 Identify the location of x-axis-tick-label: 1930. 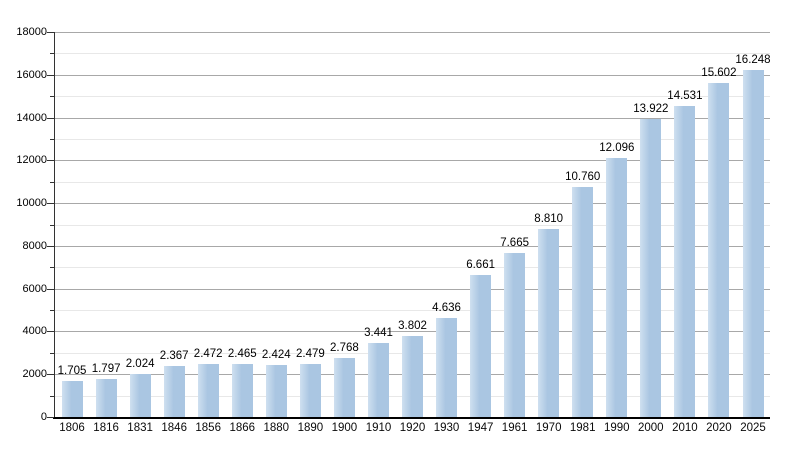
(446, 428).